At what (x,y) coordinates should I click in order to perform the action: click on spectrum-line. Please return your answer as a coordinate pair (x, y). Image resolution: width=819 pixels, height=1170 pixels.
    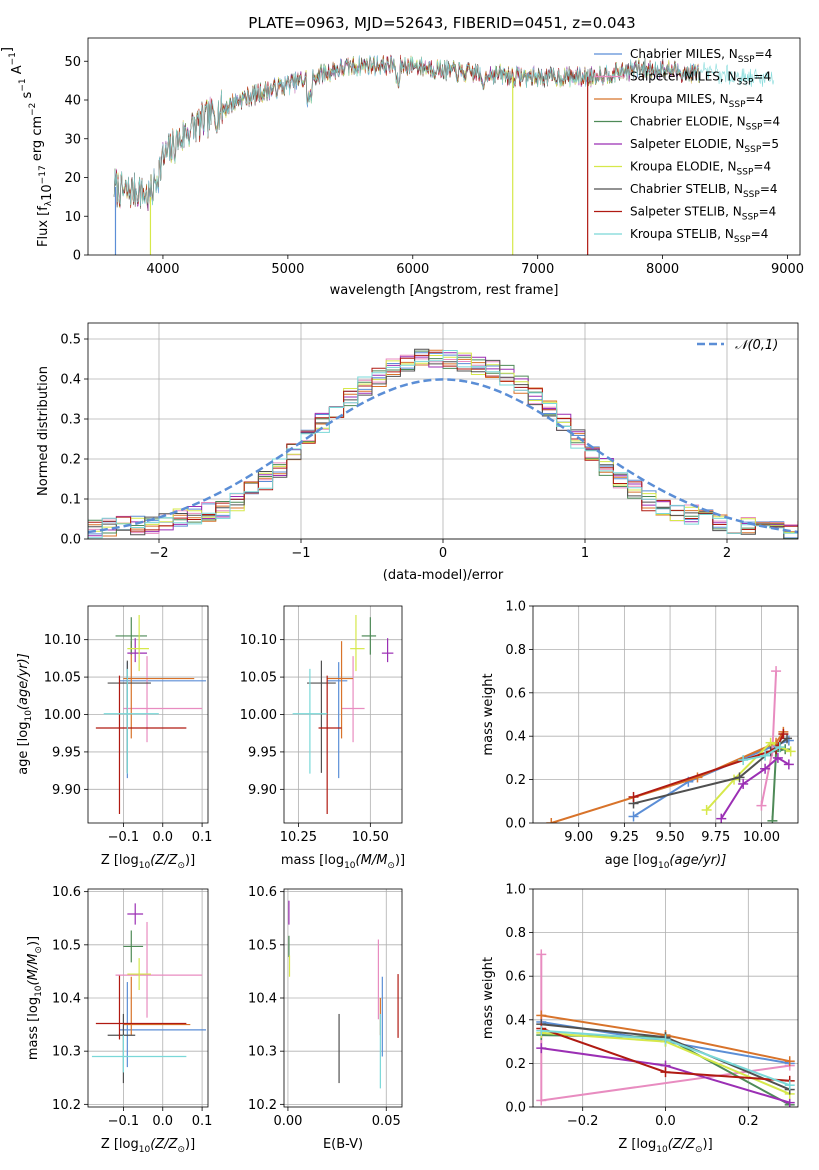
    Looking at the image, I should click on (444, 131).